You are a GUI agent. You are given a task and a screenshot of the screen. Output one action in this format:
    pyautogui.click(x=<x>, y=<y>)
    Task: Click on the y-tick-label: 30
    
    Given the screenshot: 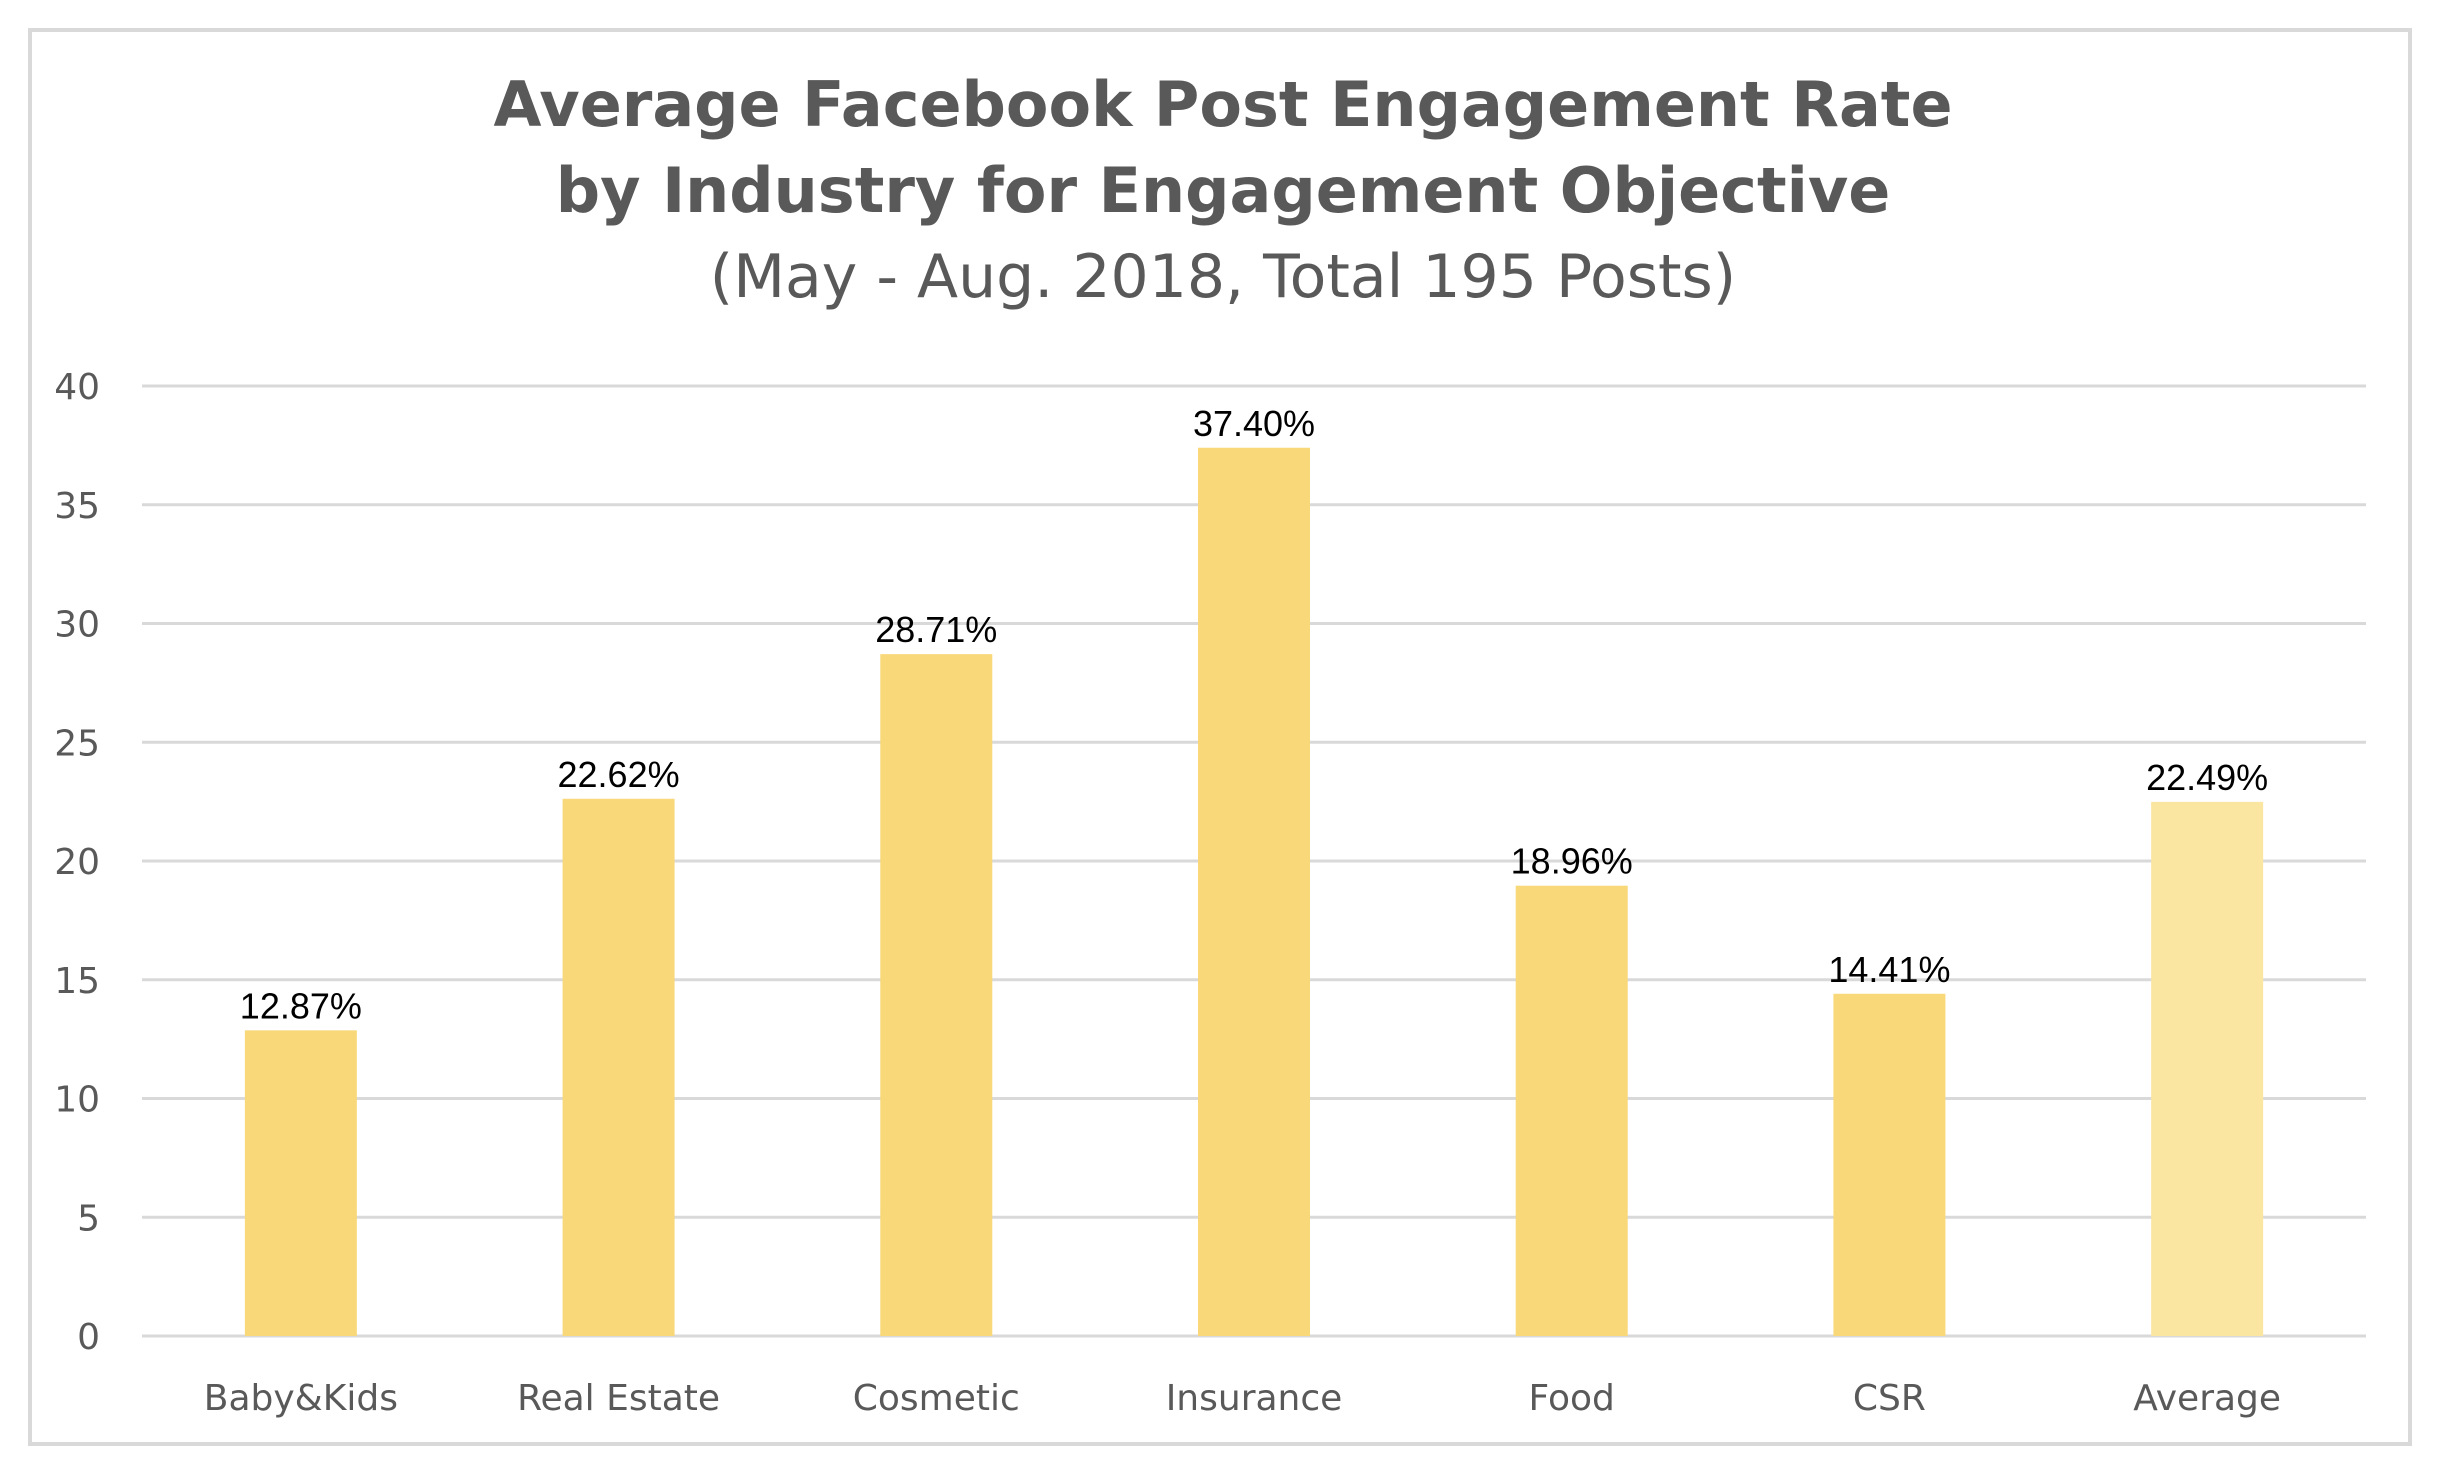 What is the action you would take?
    pyautogui.click(x=77, y=625)
    